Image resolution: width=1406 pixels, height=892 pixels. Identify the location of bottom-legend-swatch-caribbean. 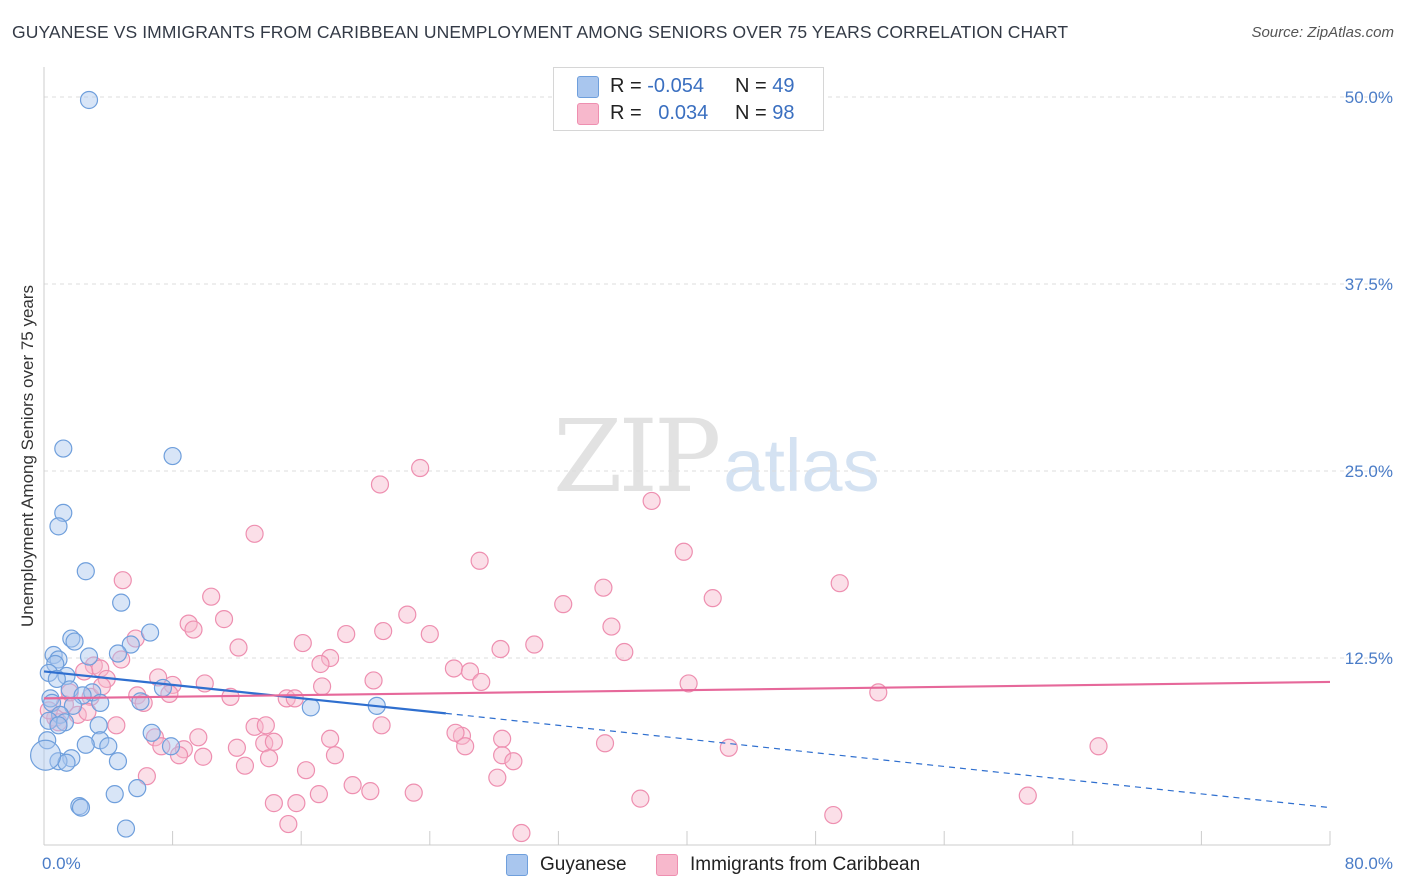
(667, 865).